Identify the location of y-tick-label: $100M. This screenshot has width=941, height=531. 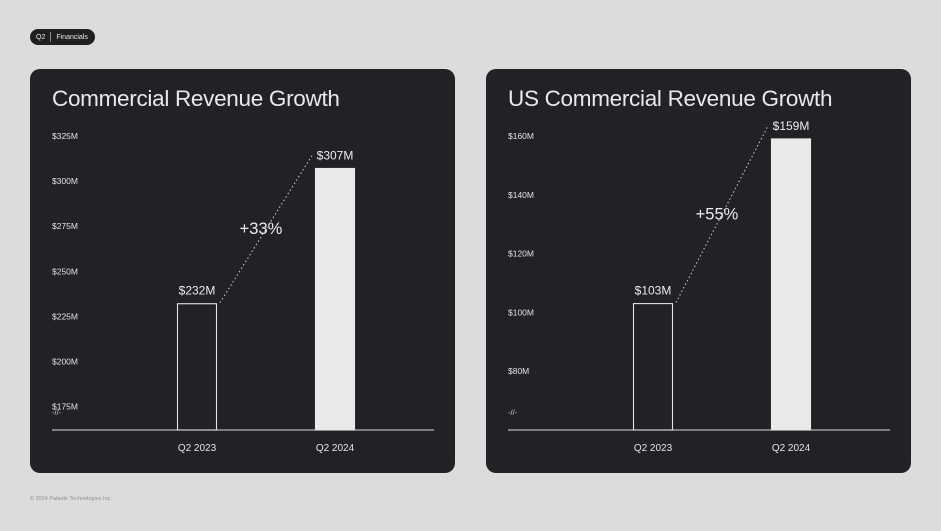
(521, 312).